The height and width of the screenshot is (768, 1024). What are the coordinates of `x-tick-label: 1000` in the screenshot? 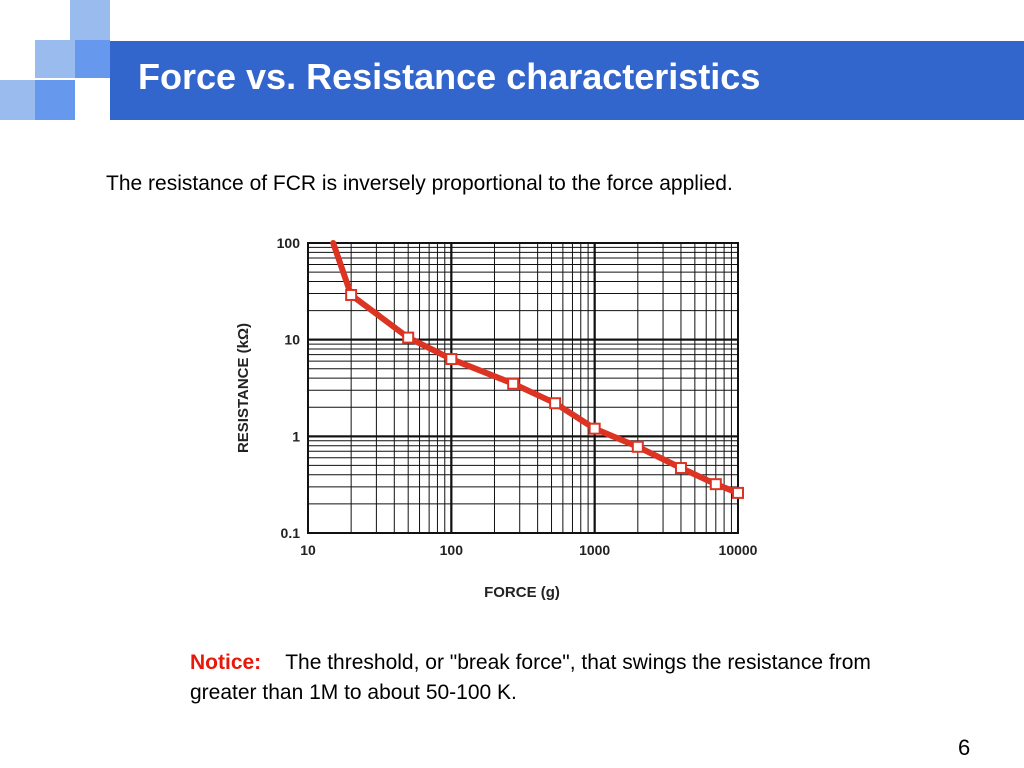 It's located at (594, 550).